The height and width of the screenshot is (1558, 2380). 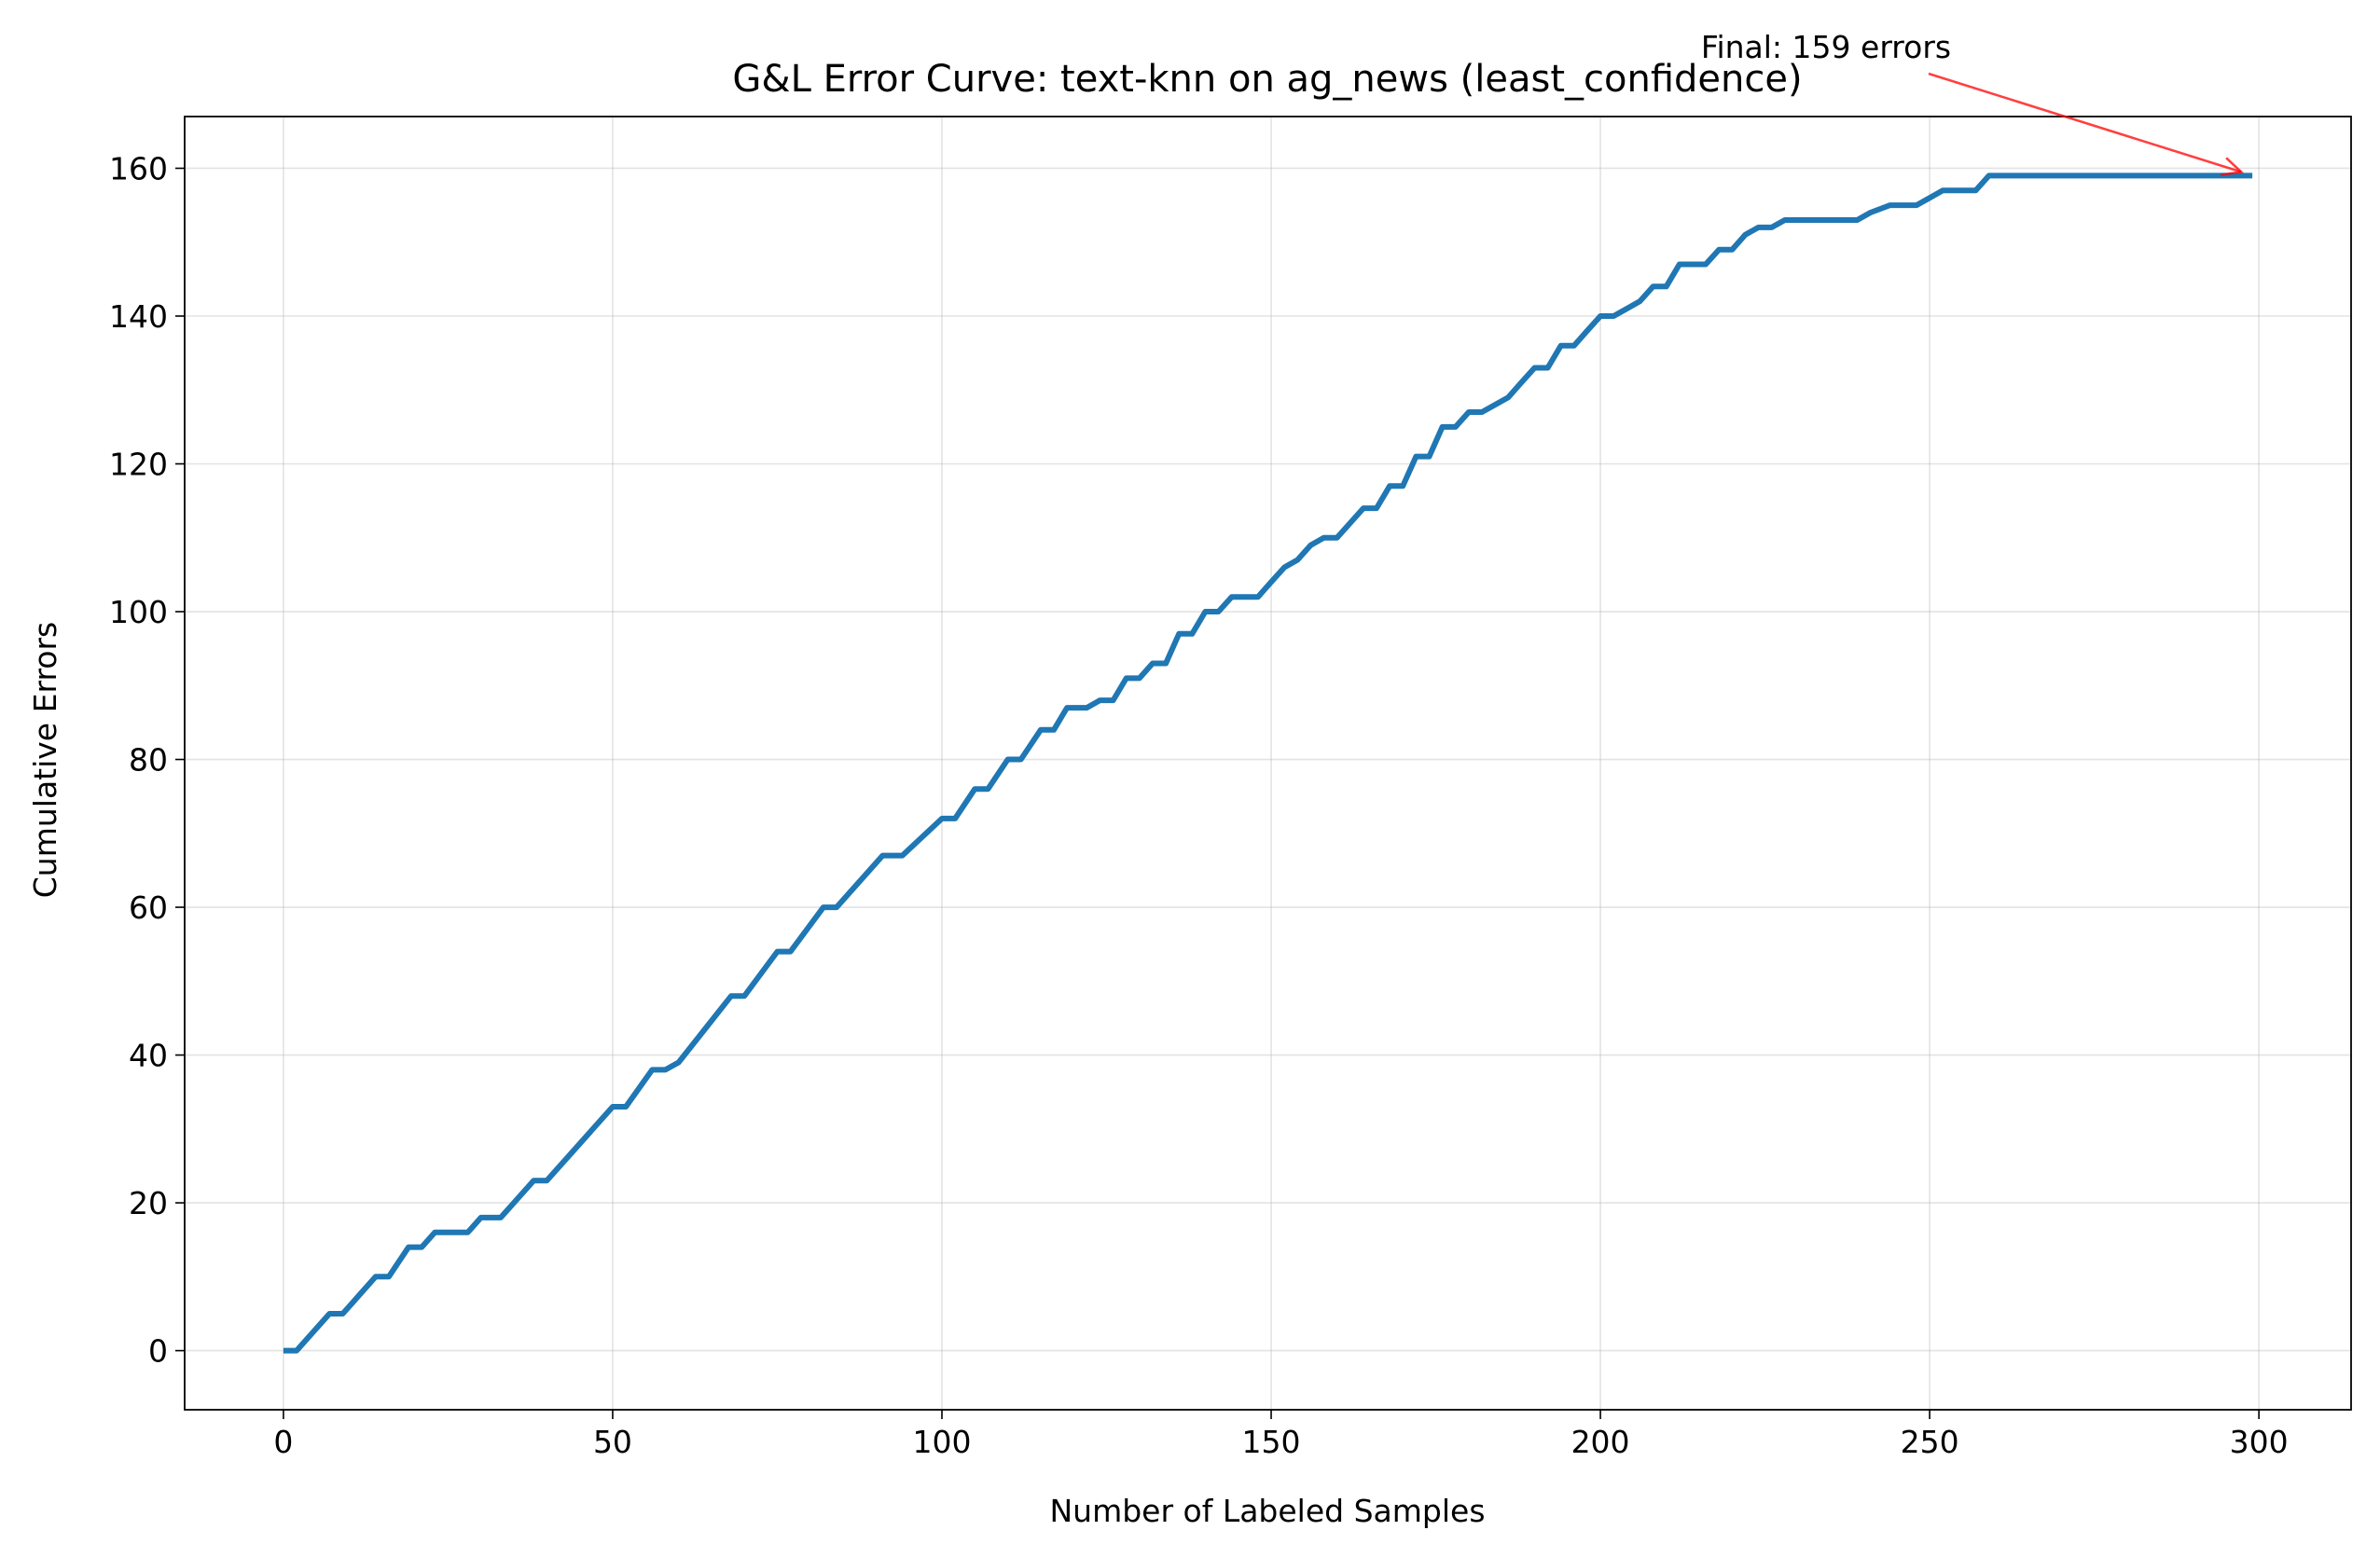 I want to click on y-tick-label: 100, so click(x=138, y=612).